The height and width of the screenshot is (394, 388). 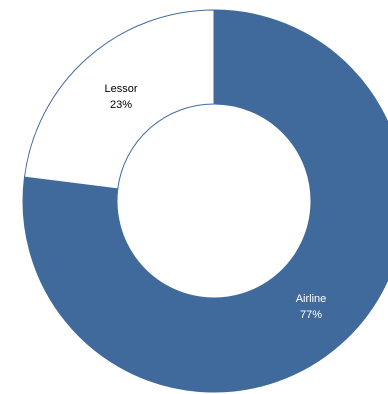 What do you see at coordinates (120, 89) in the screenshot?
I see `label-lessor-name: Lessor` at bounding box center [120, 89].